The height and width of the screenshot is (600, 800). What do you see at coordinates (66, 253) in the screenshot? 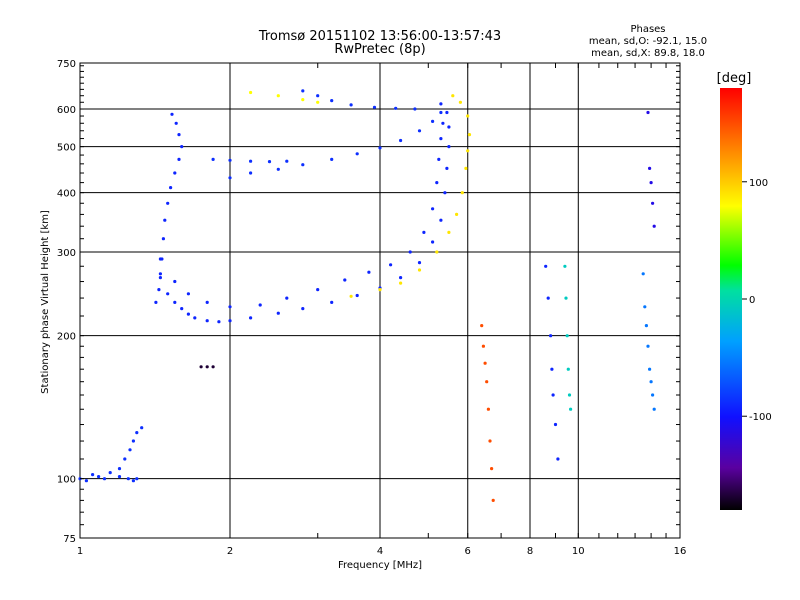
I see `y-tick-label: 300` at bounding box center [66, 253].